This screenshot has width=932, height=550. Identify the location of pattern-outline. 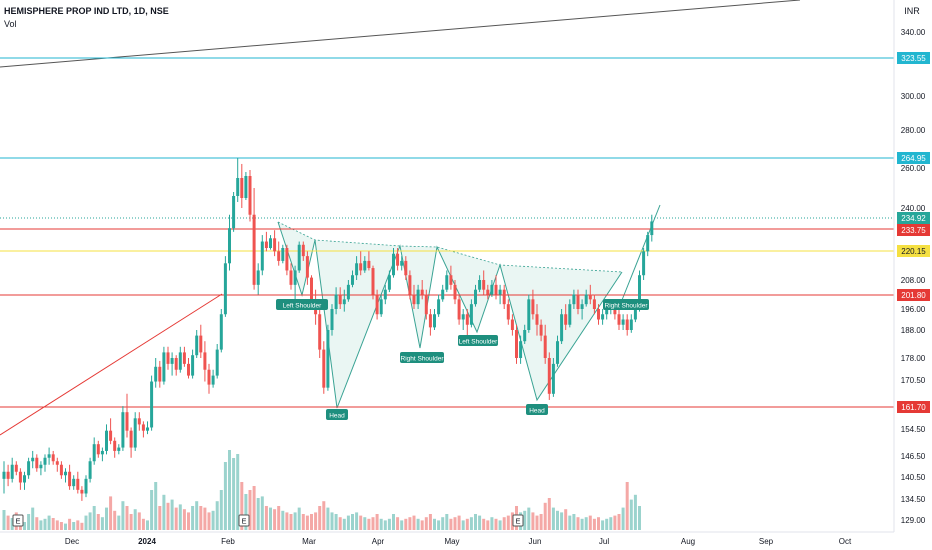
(450, 315).